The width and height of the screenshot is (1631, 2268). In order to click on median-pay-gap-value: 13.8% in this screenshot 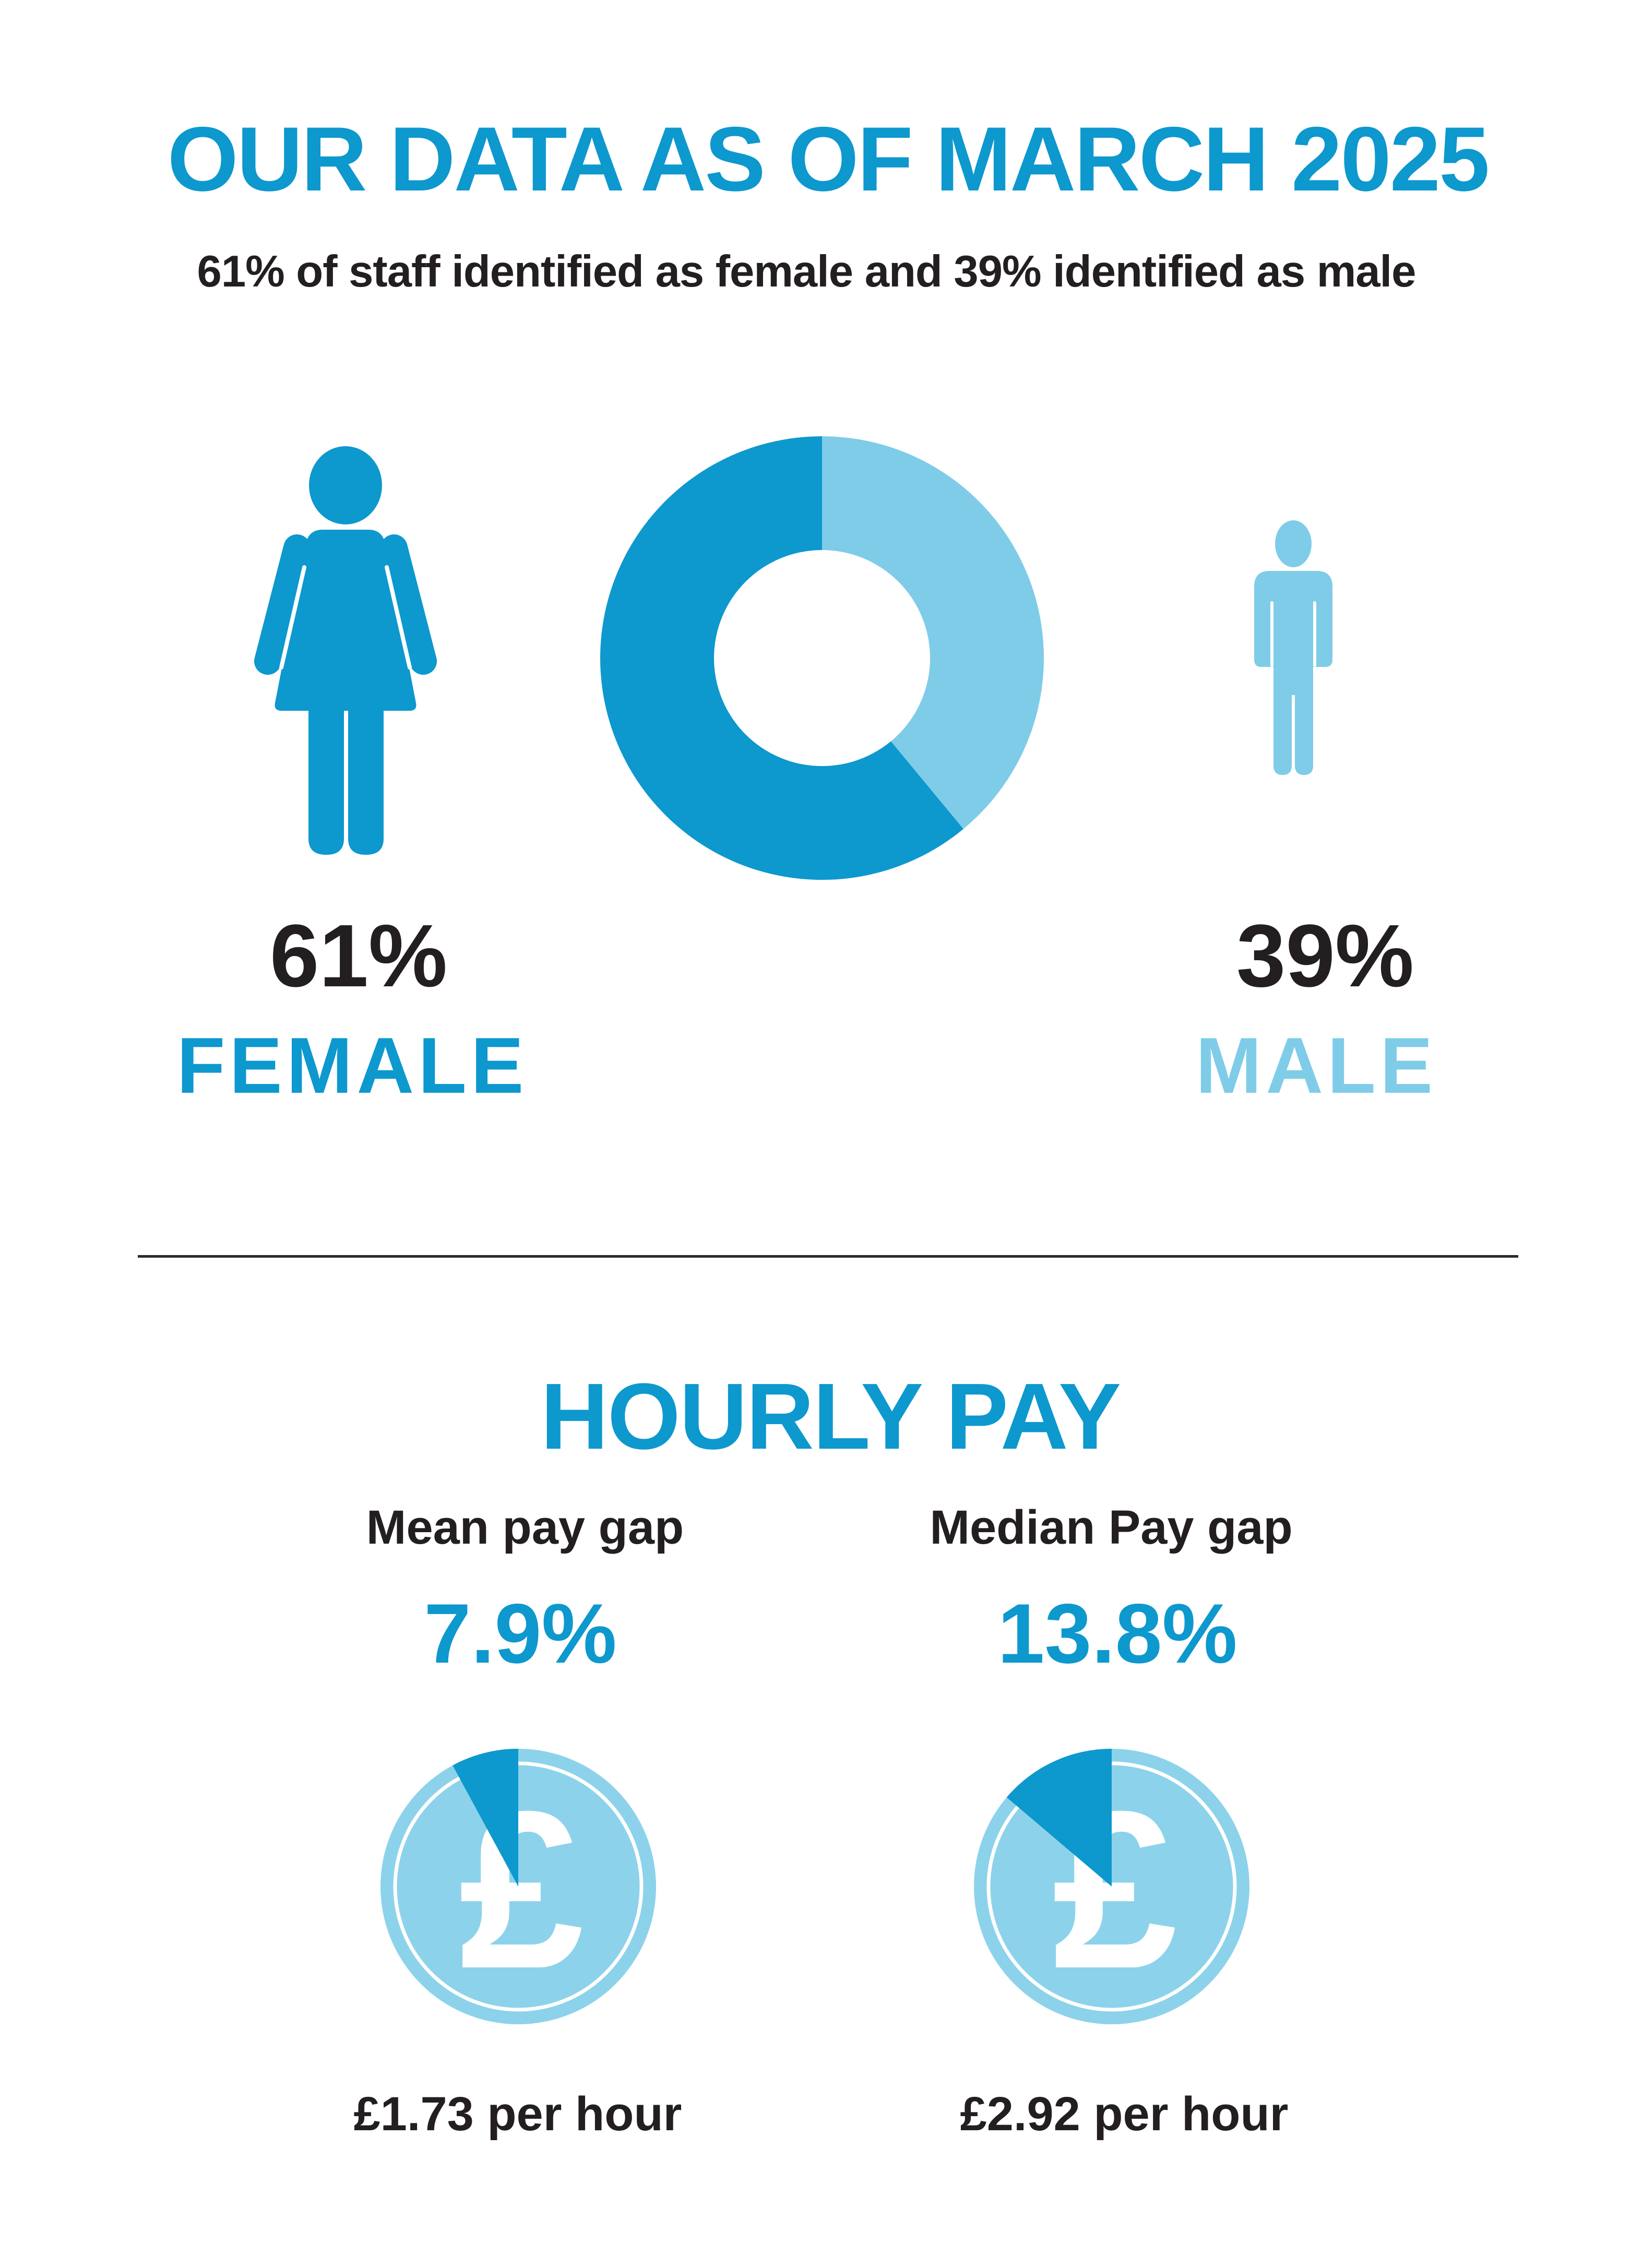, I will do `click(1117, 1633)`.